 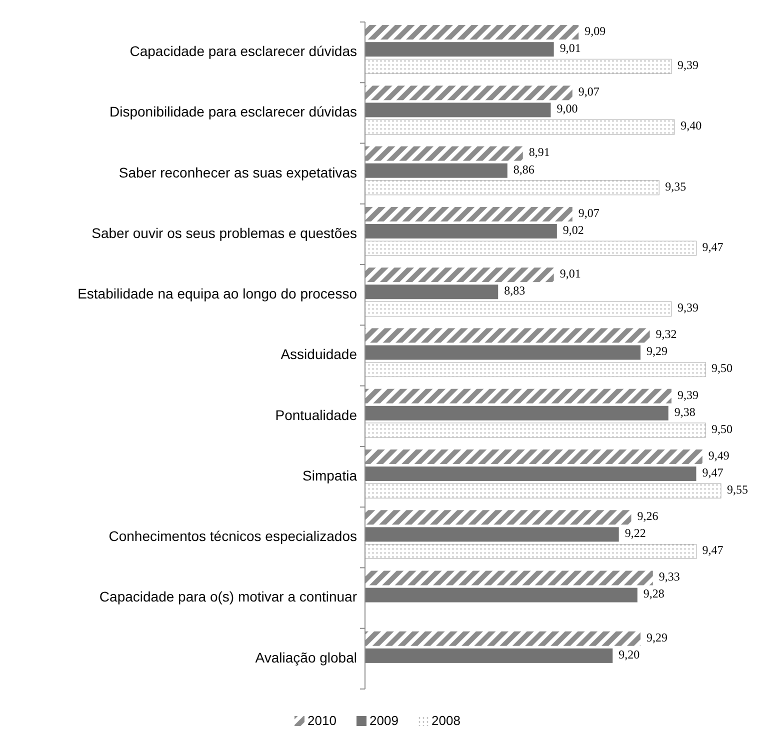 What do you see at coordinates (233, 112) in the screenshot?
I see `y-tick-label: Disponibilidade para esclarecer dúvidas` at bounding box center [233, 112].